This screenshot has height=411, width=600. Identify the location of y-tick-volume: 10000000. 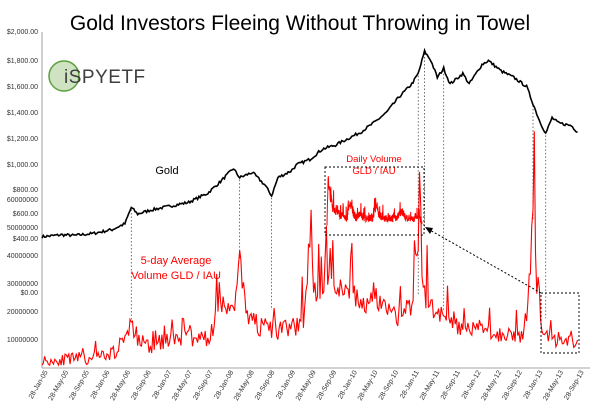
(22, 340).